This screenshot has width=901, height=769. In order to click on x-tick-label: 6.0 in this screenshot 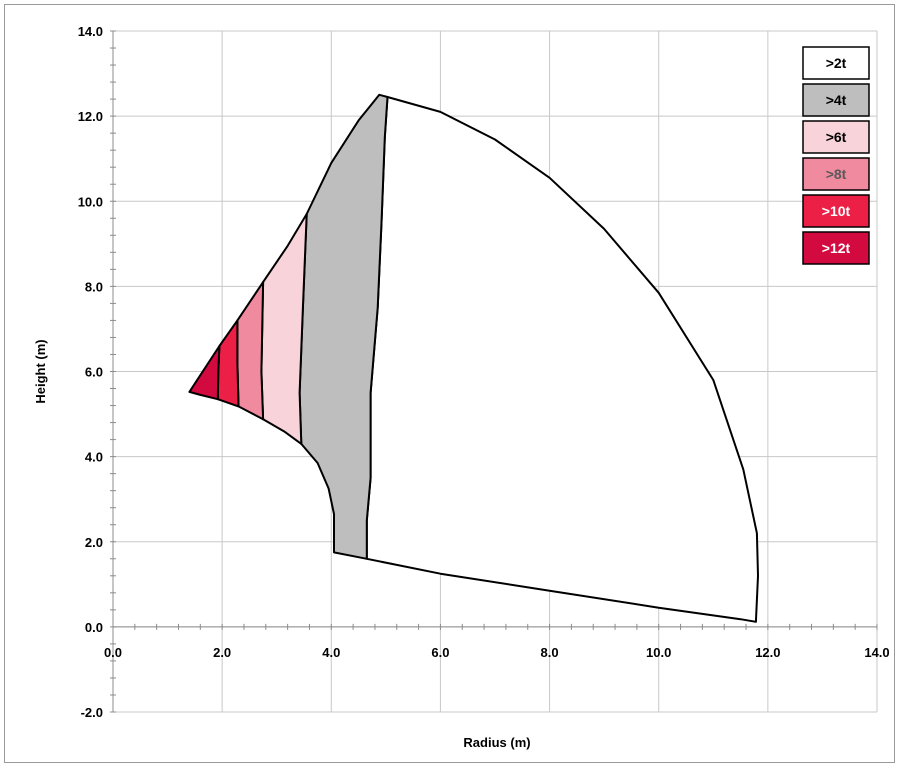, I will do `click(440, 652)`.